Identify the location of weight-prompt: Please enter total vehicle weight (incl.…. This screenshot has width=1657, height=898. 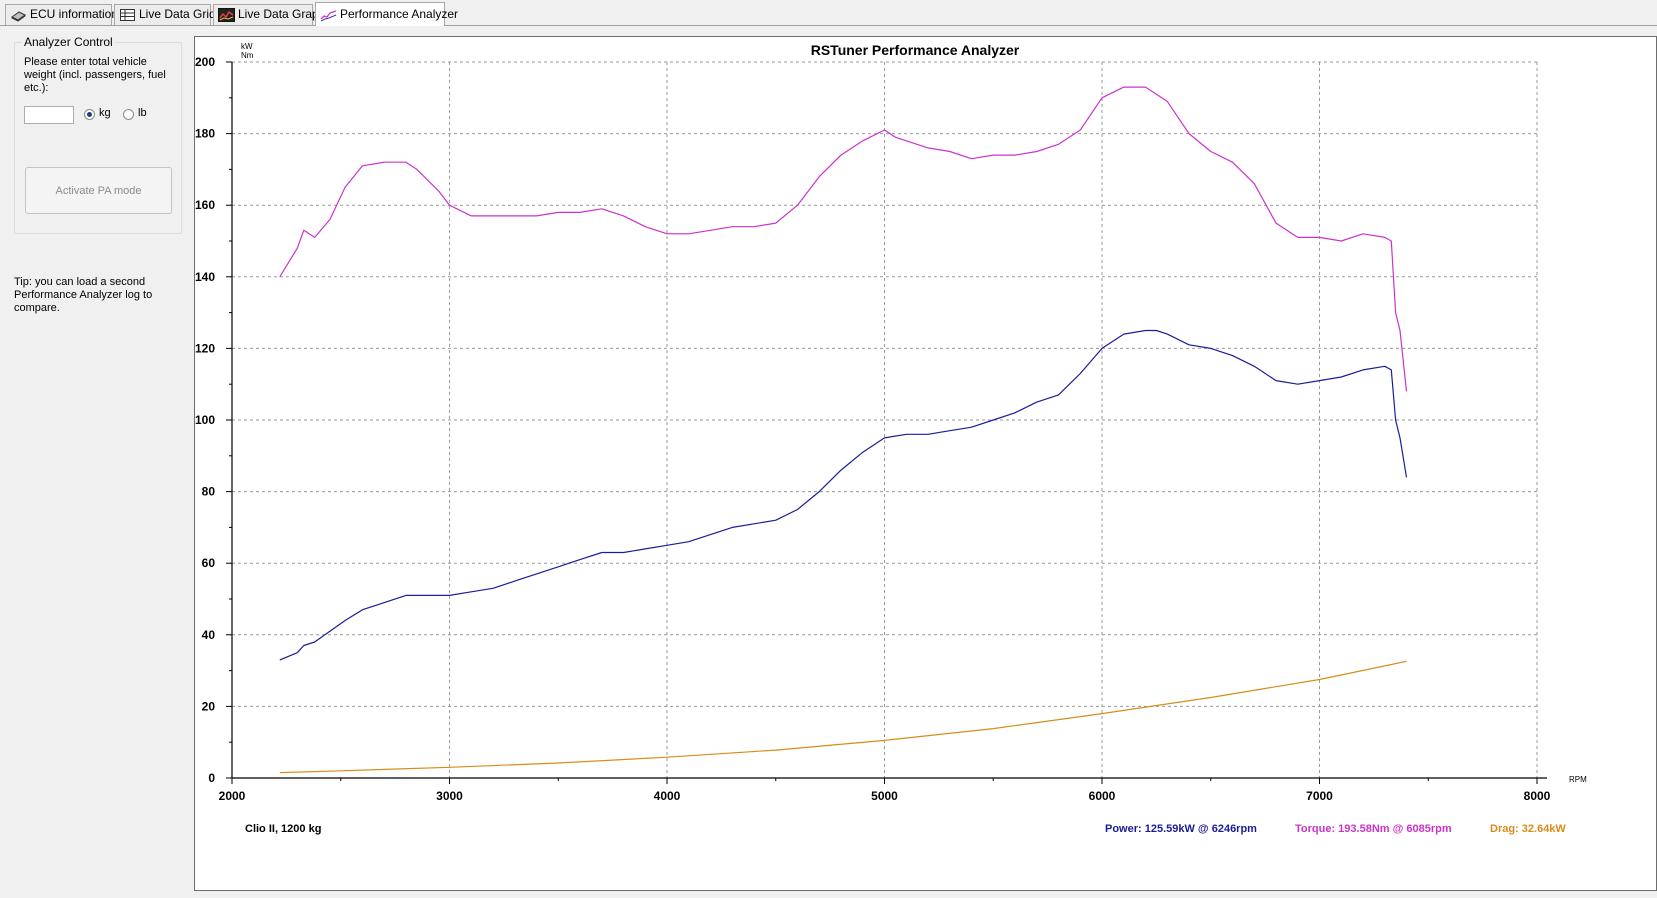
(95, 75).